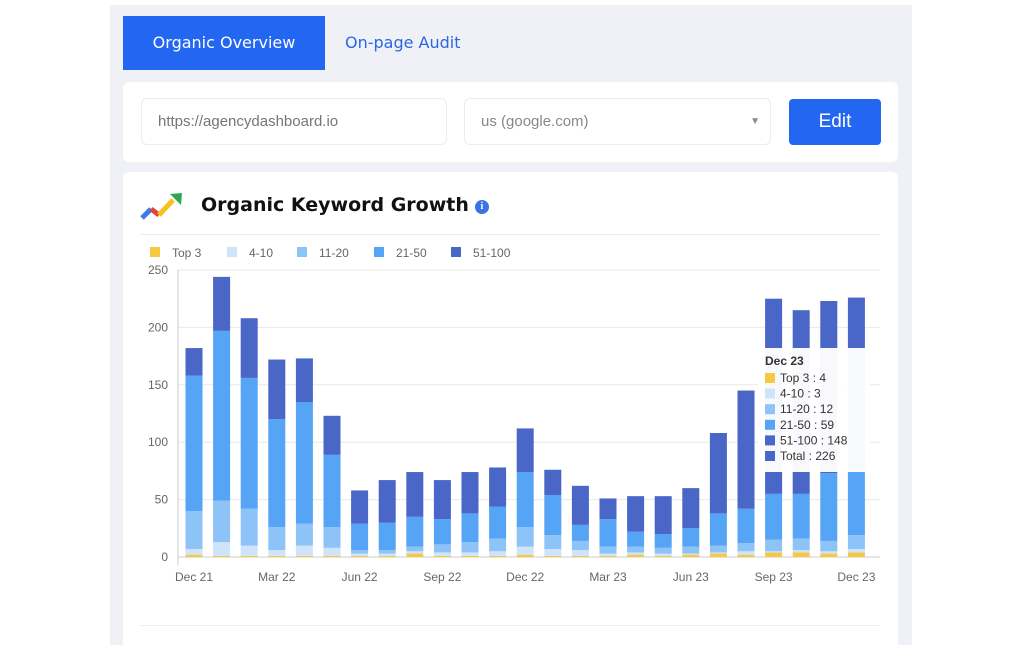  I want to click on tooltip, so click(814, 410).